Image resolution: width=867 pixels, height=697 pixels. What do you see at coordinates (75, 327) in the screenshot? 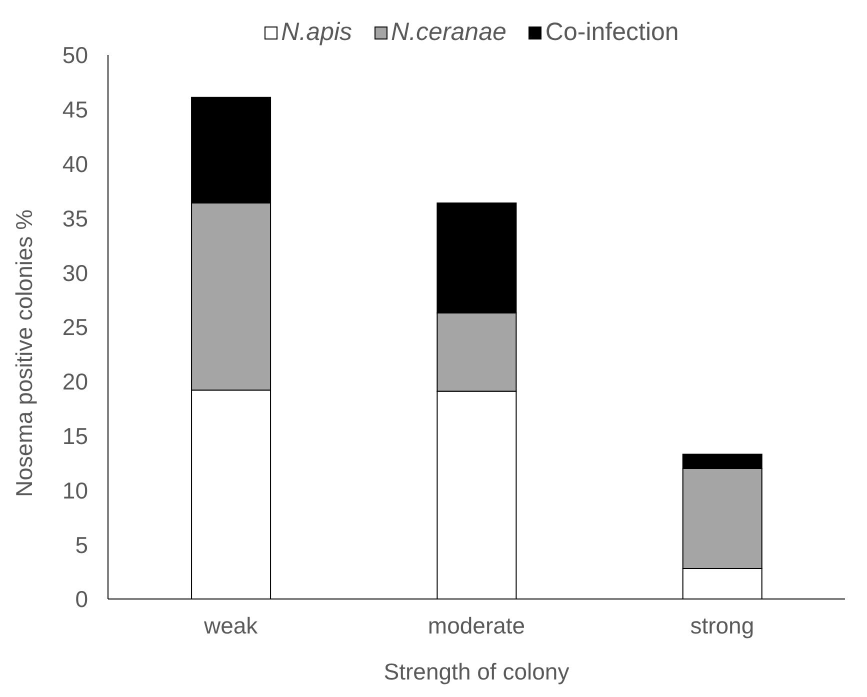
I see `y-tick-label: 25` at bounding box center [75, 327].